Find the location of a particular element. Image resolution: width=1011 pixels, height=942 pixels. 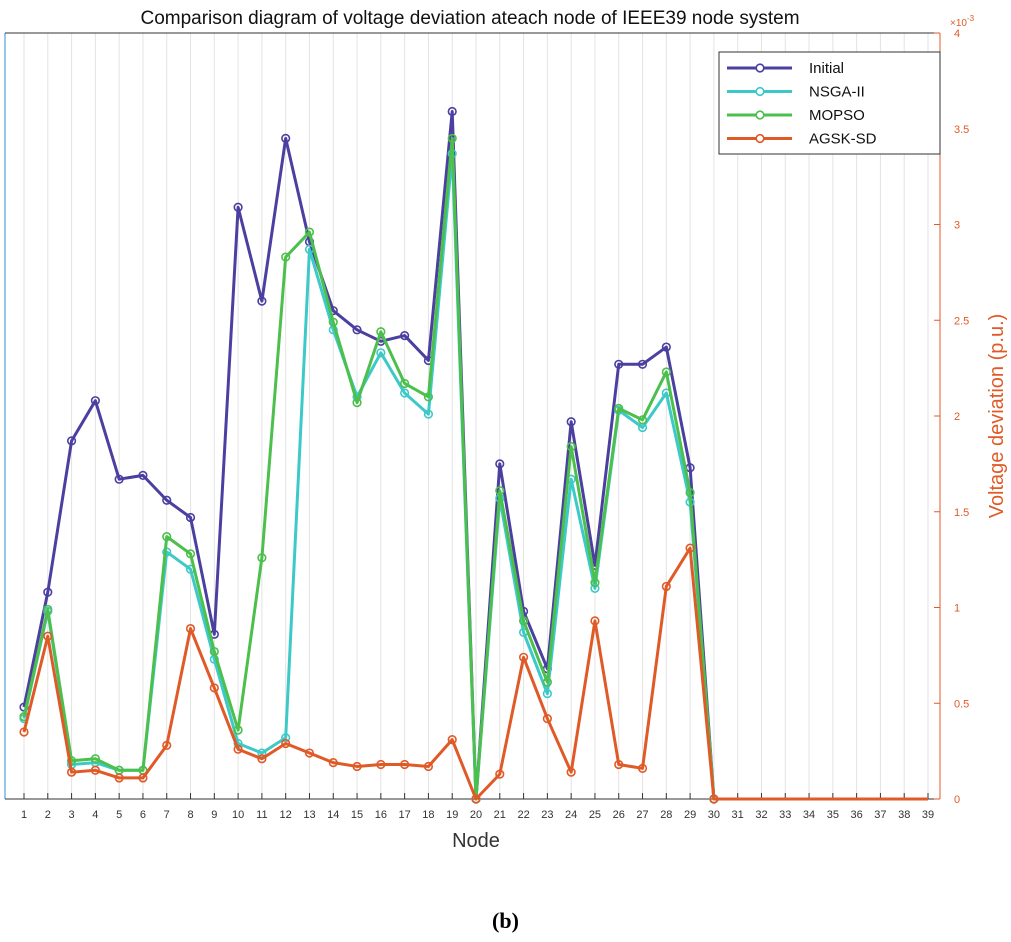

x-tick-label: 33 is located at coordinates (785, 815).